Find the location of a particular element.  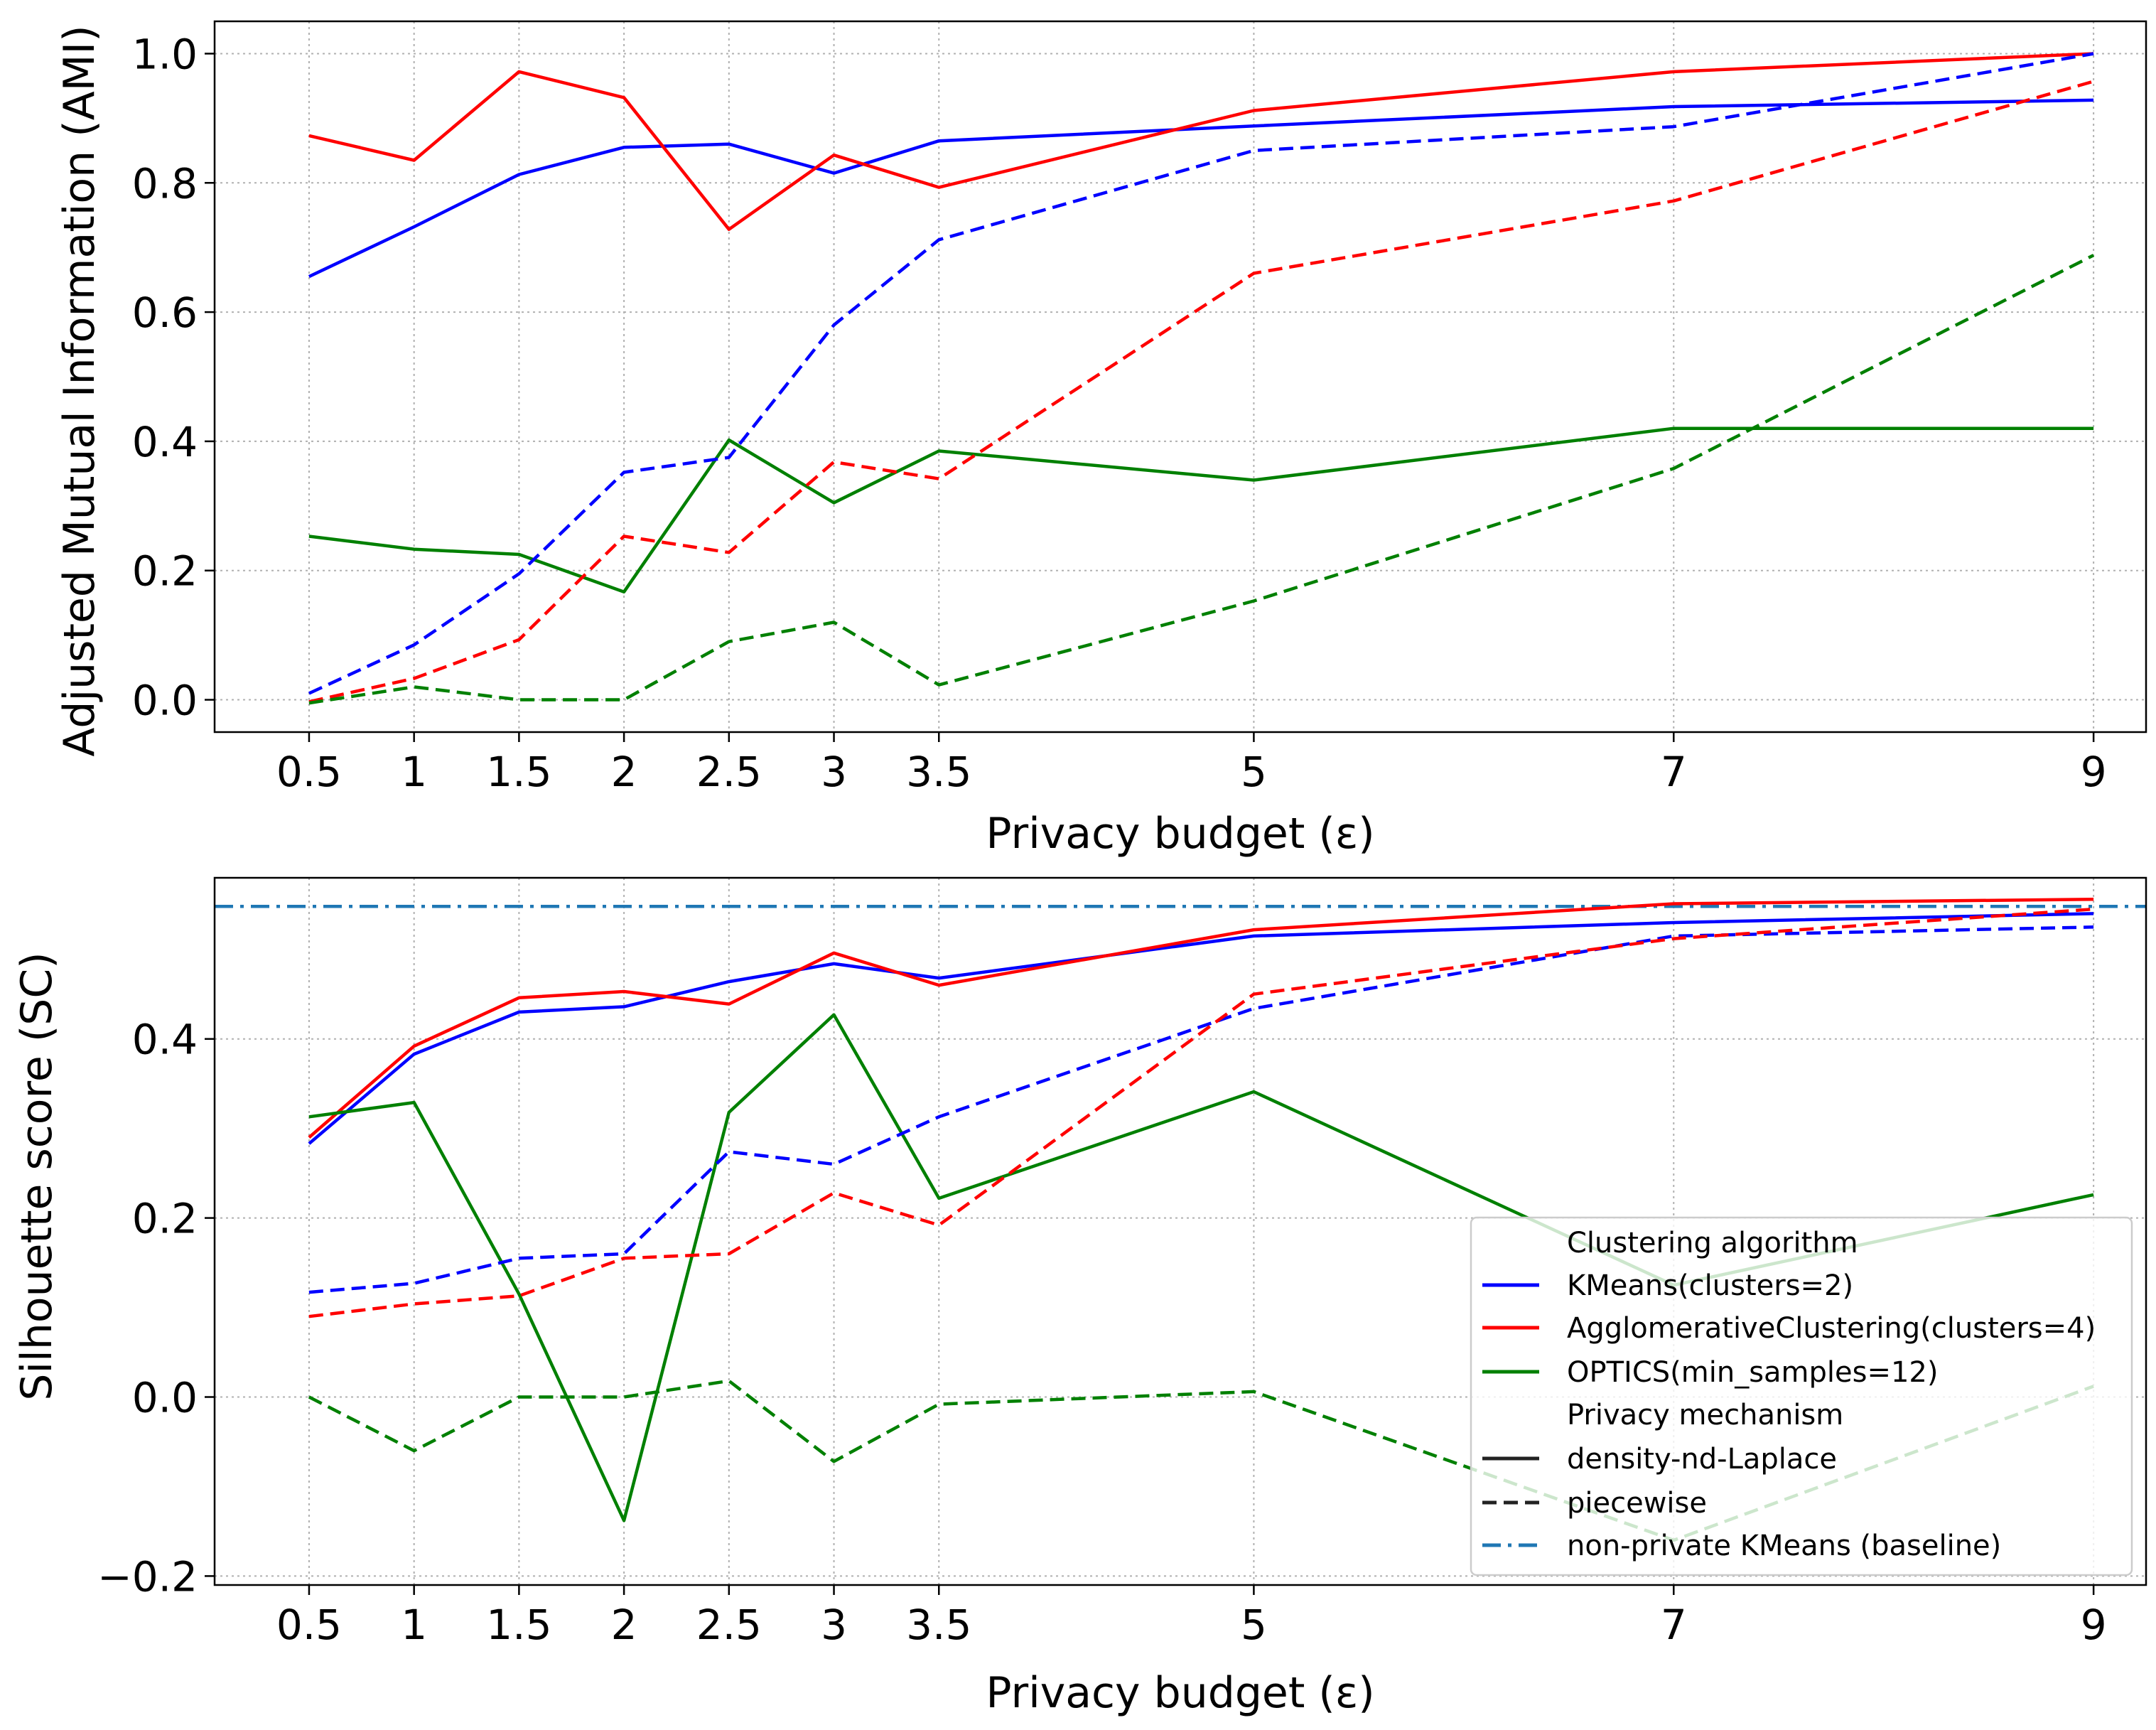

legend-label: KMeans(clusters=2) is located at coordinates (1710, 1285).